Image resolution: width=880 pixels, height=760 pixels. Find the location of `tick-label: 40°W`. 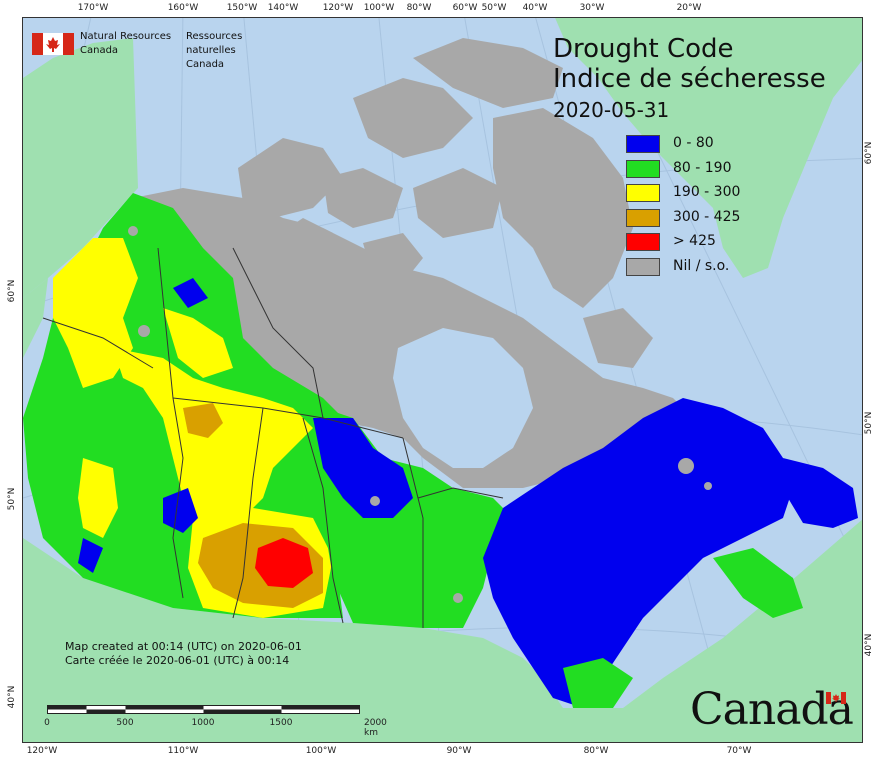

tick-label: 40°W is located at coordinates (535, 8).